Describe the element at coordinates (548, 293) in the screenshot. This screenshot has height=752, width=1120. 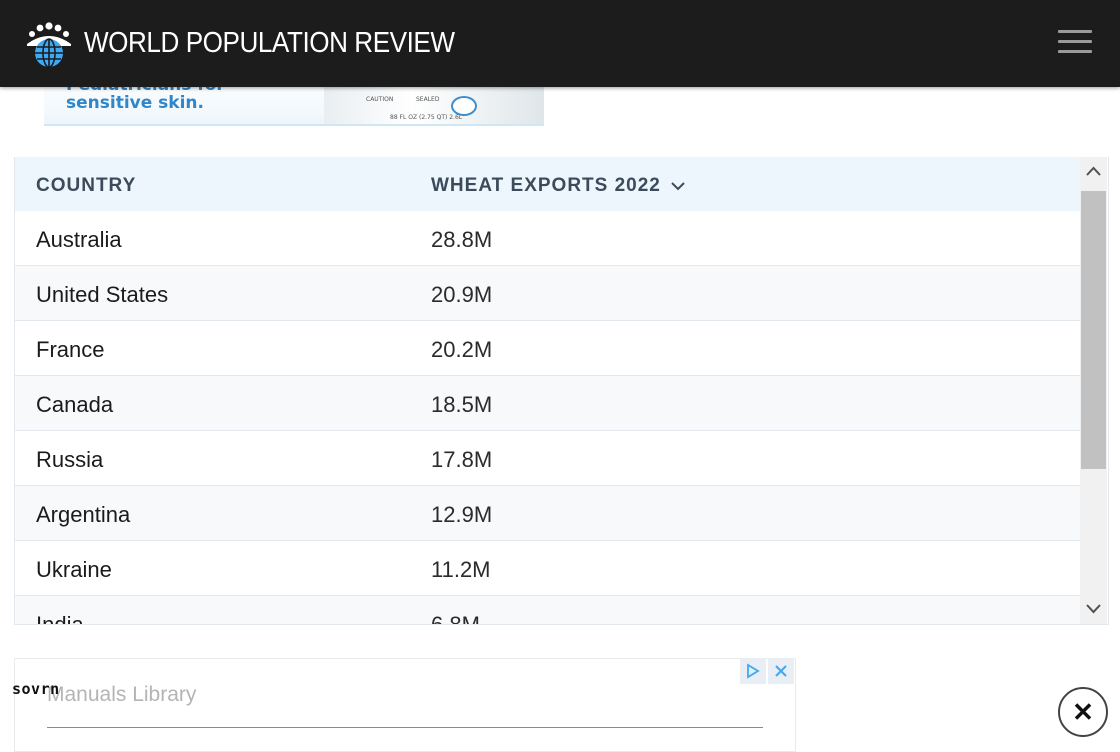
I see `table-row: United States 20.9M` at that location.